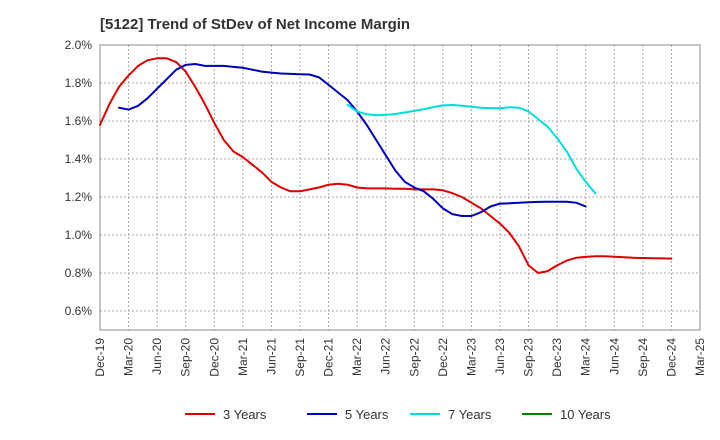  What do you see at coordinates (471, 357) in the screenshot?
I see `x-tick-label: Mar-23` at bounding box center [471, 357].